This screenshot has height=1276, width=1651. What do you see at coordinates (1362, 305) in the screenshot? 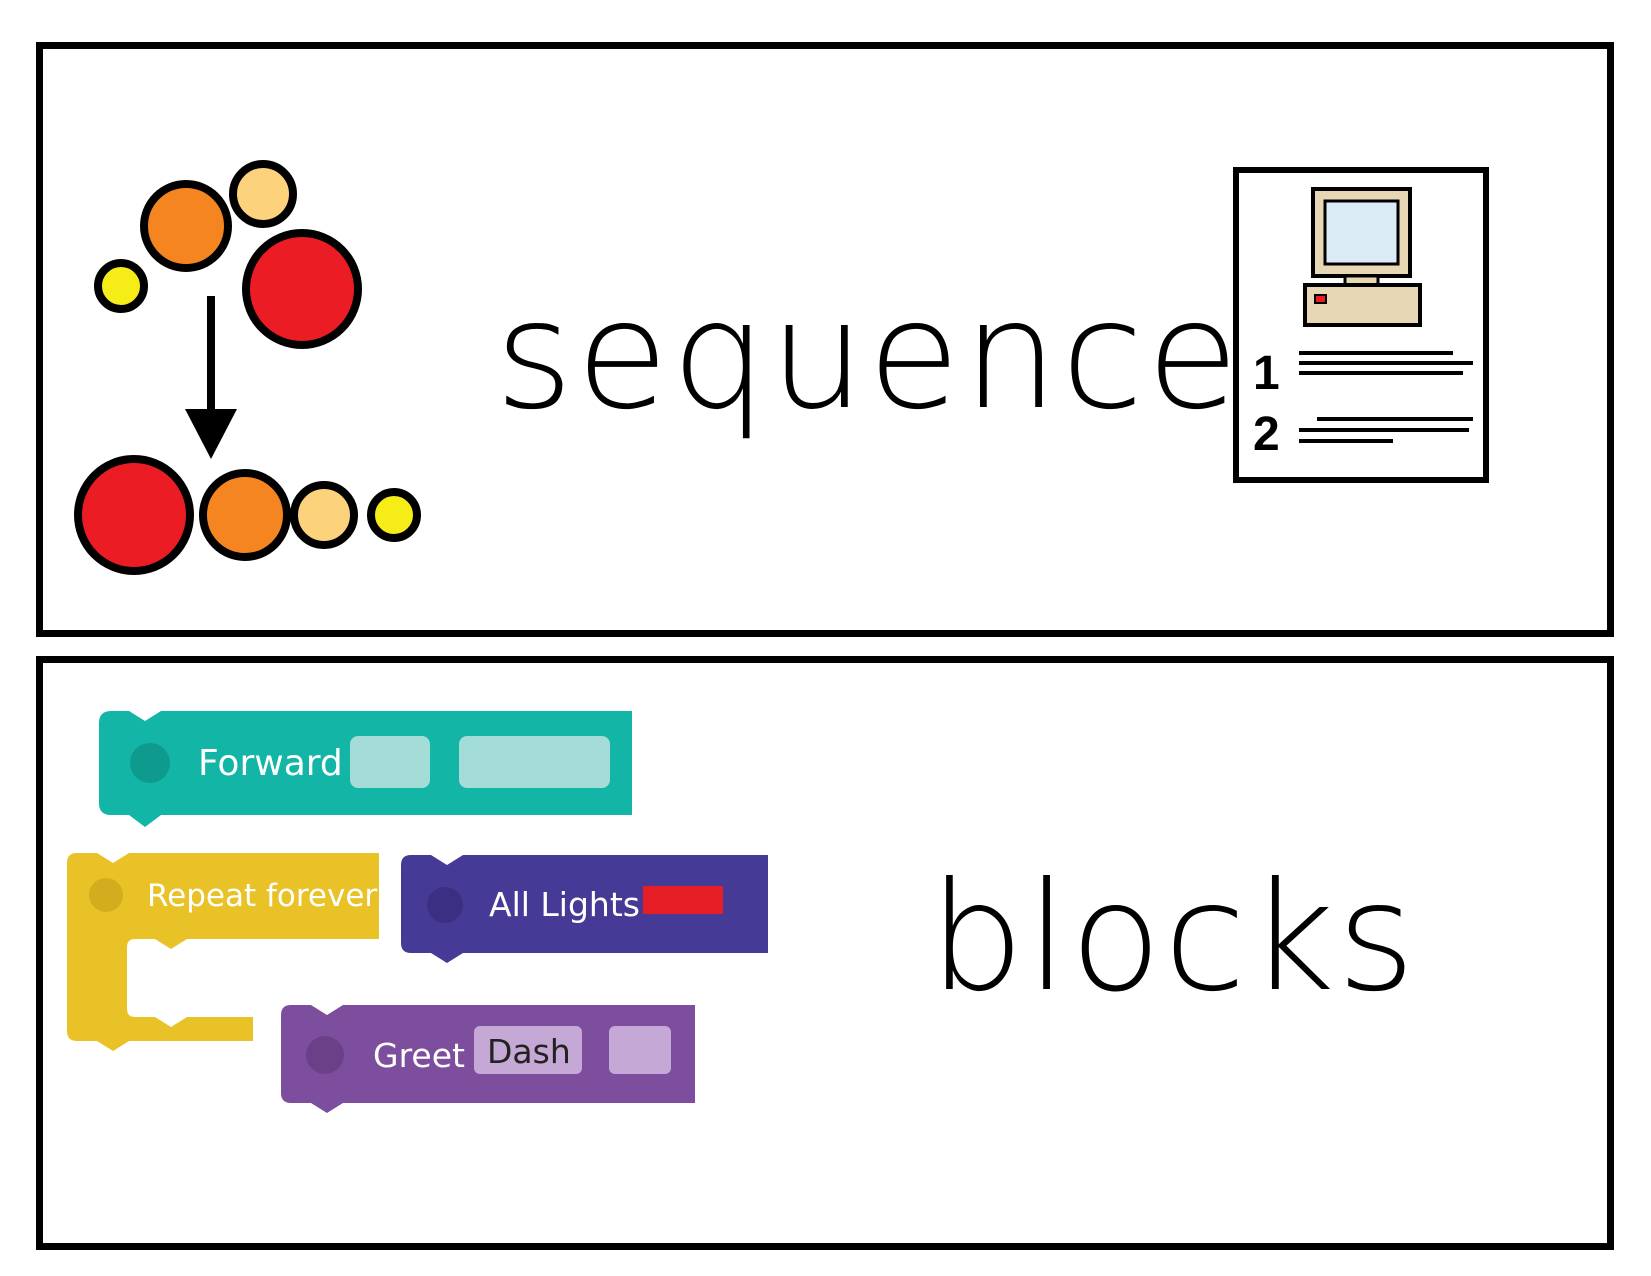
I see `computer-case-icon` at bounding box center [1362, 305].